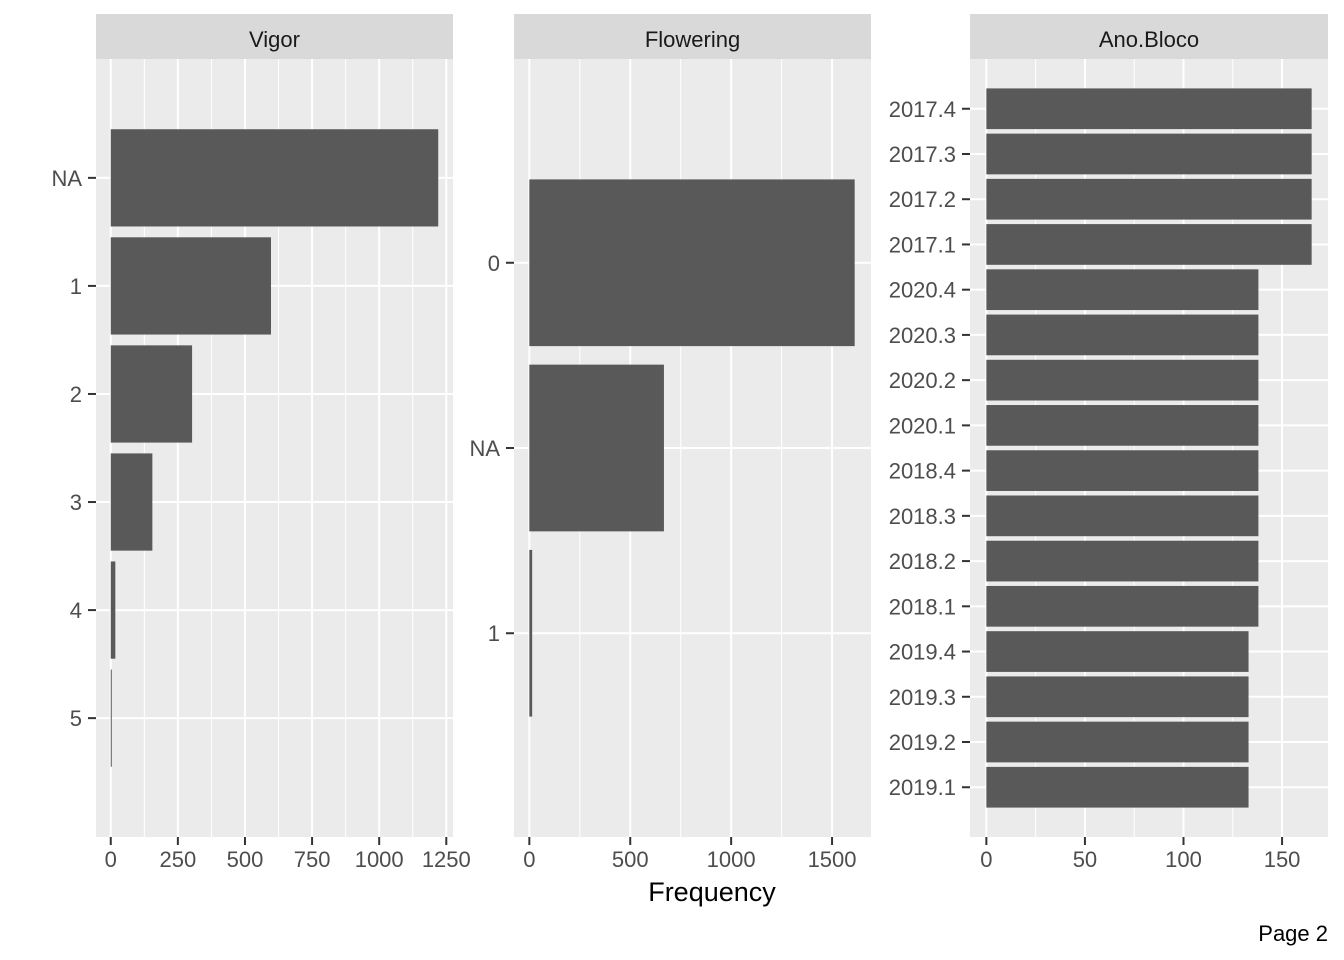 Image resolution: width=1344 pixels, height=960 pixels. What do you see at coordinates (1293, 933) in the screenshot?
I see `page-number: Page 2` at bounding box center [1293, 933].